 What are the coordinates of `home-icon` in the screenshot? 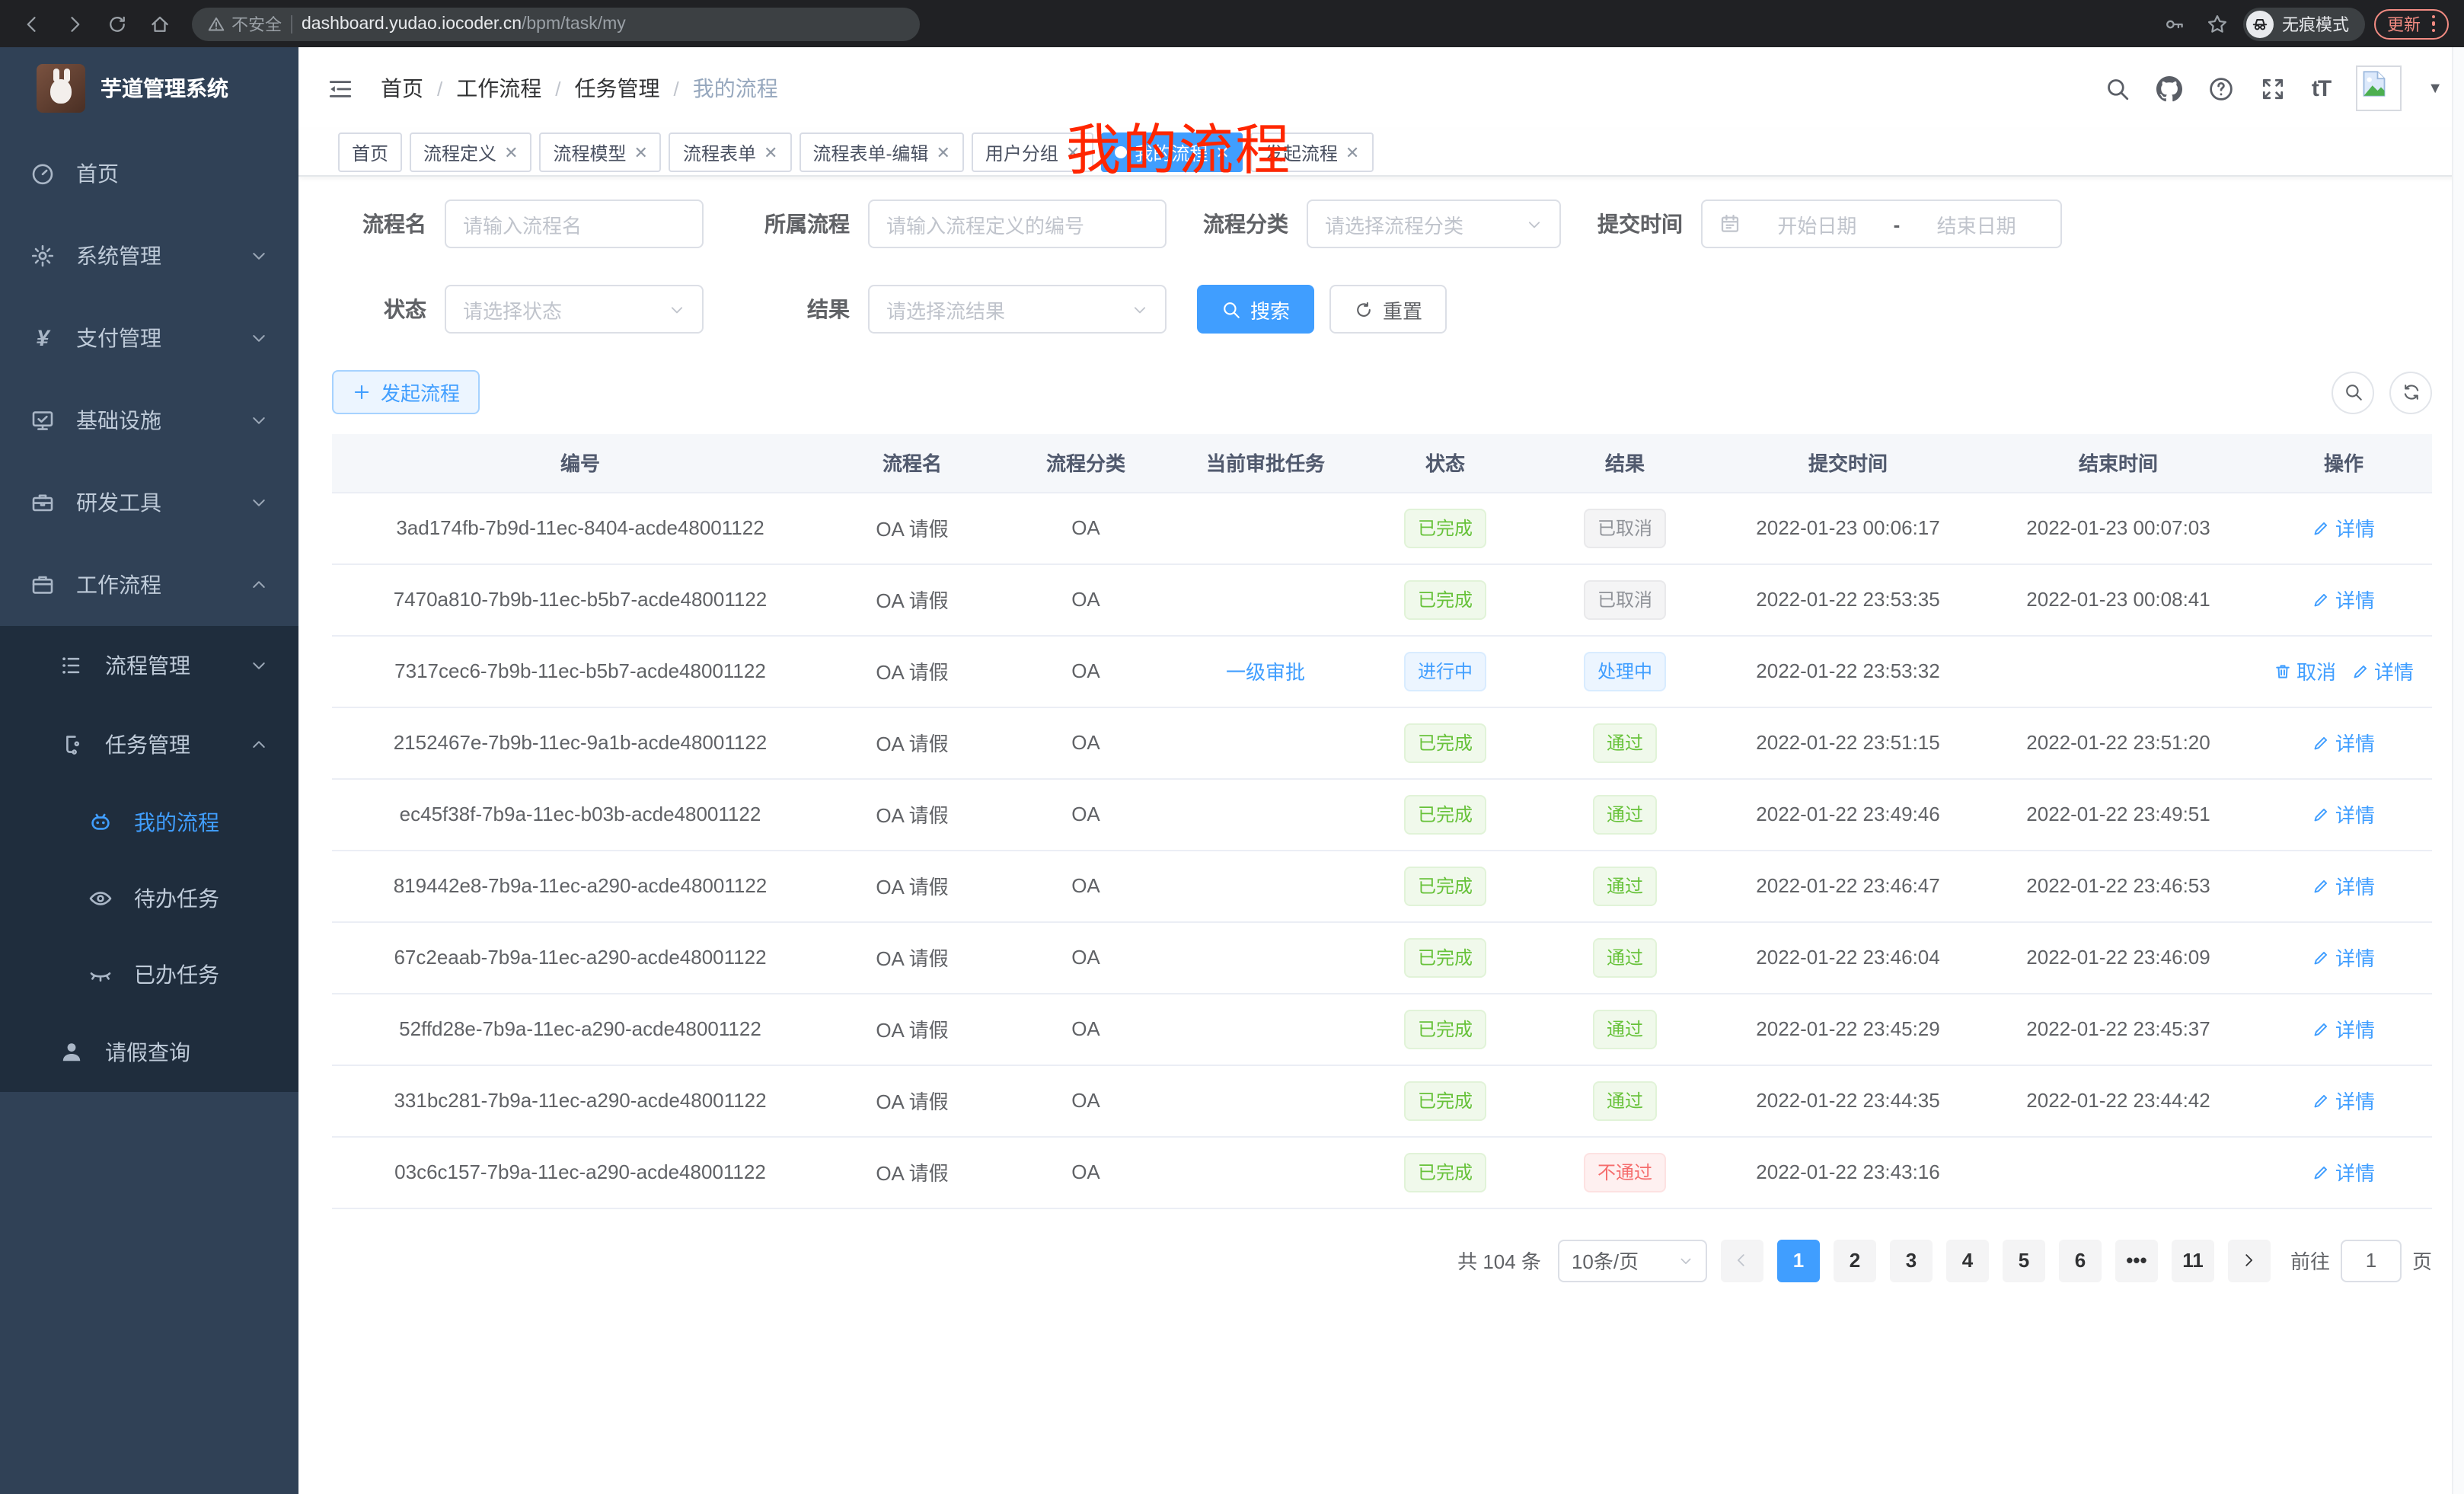 It's located at (160, 23).